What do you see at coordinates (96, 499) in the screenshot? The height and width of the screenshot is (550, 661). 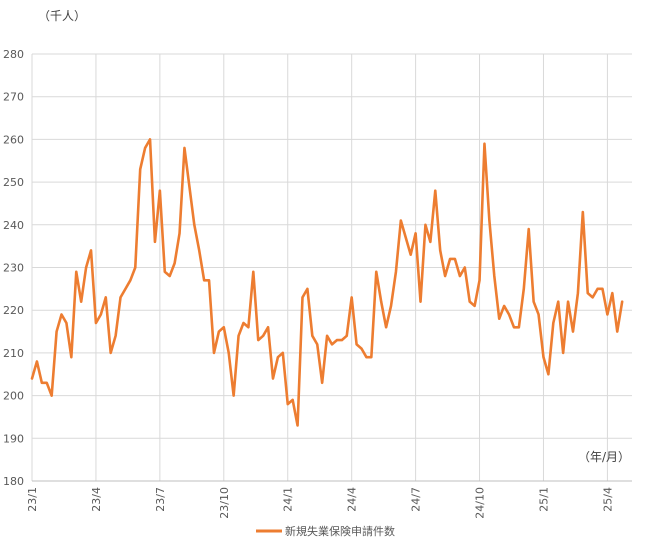 I see `x-tick-label: 23/4` at bounding box center [96, 499].